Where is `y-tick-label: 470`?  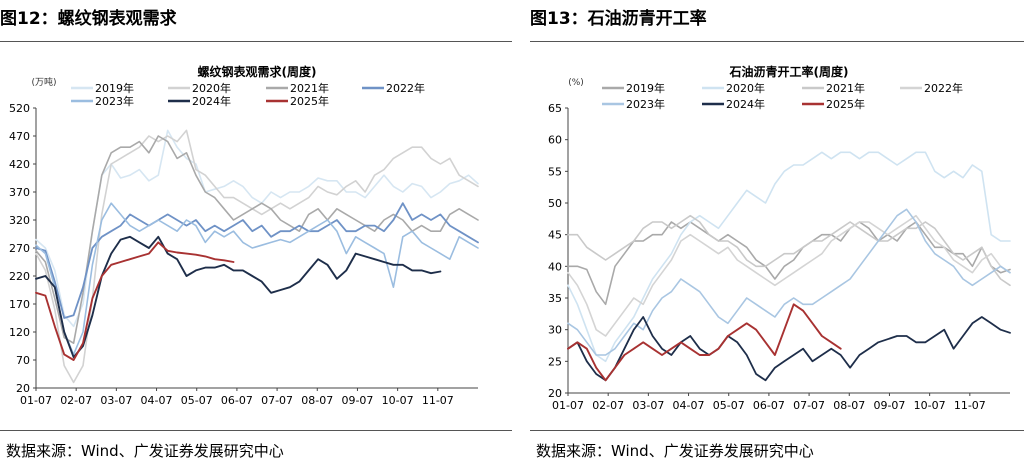
y-tick-label: 470 is located at coordinates (19, 136).